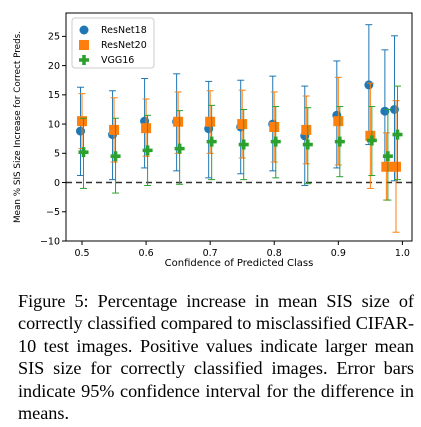 The image size is (421, 427). I want to click on legend-label: ResNet20, so click(124, 45).